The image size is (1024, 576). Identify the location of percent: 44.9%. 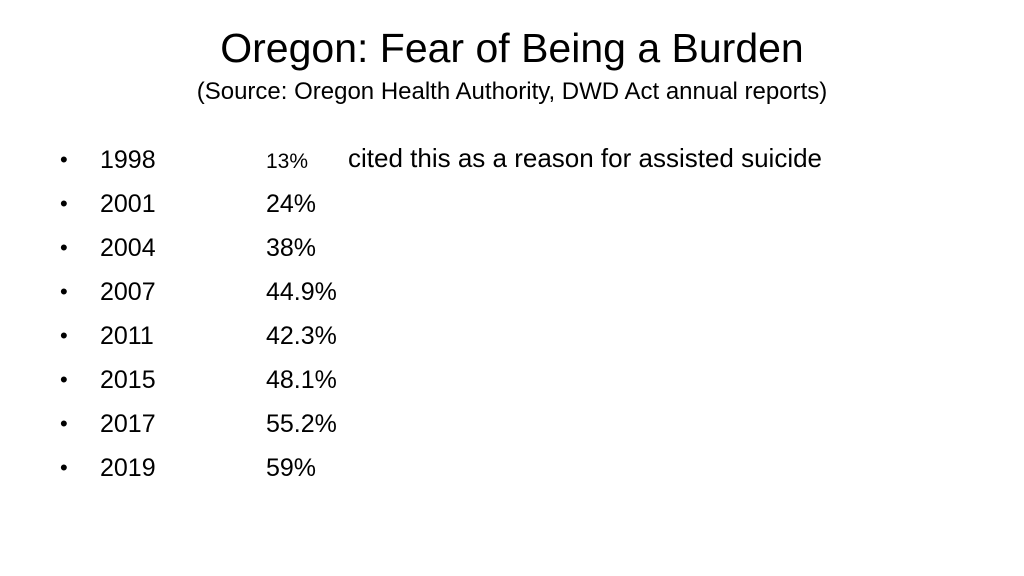
(301, 291).